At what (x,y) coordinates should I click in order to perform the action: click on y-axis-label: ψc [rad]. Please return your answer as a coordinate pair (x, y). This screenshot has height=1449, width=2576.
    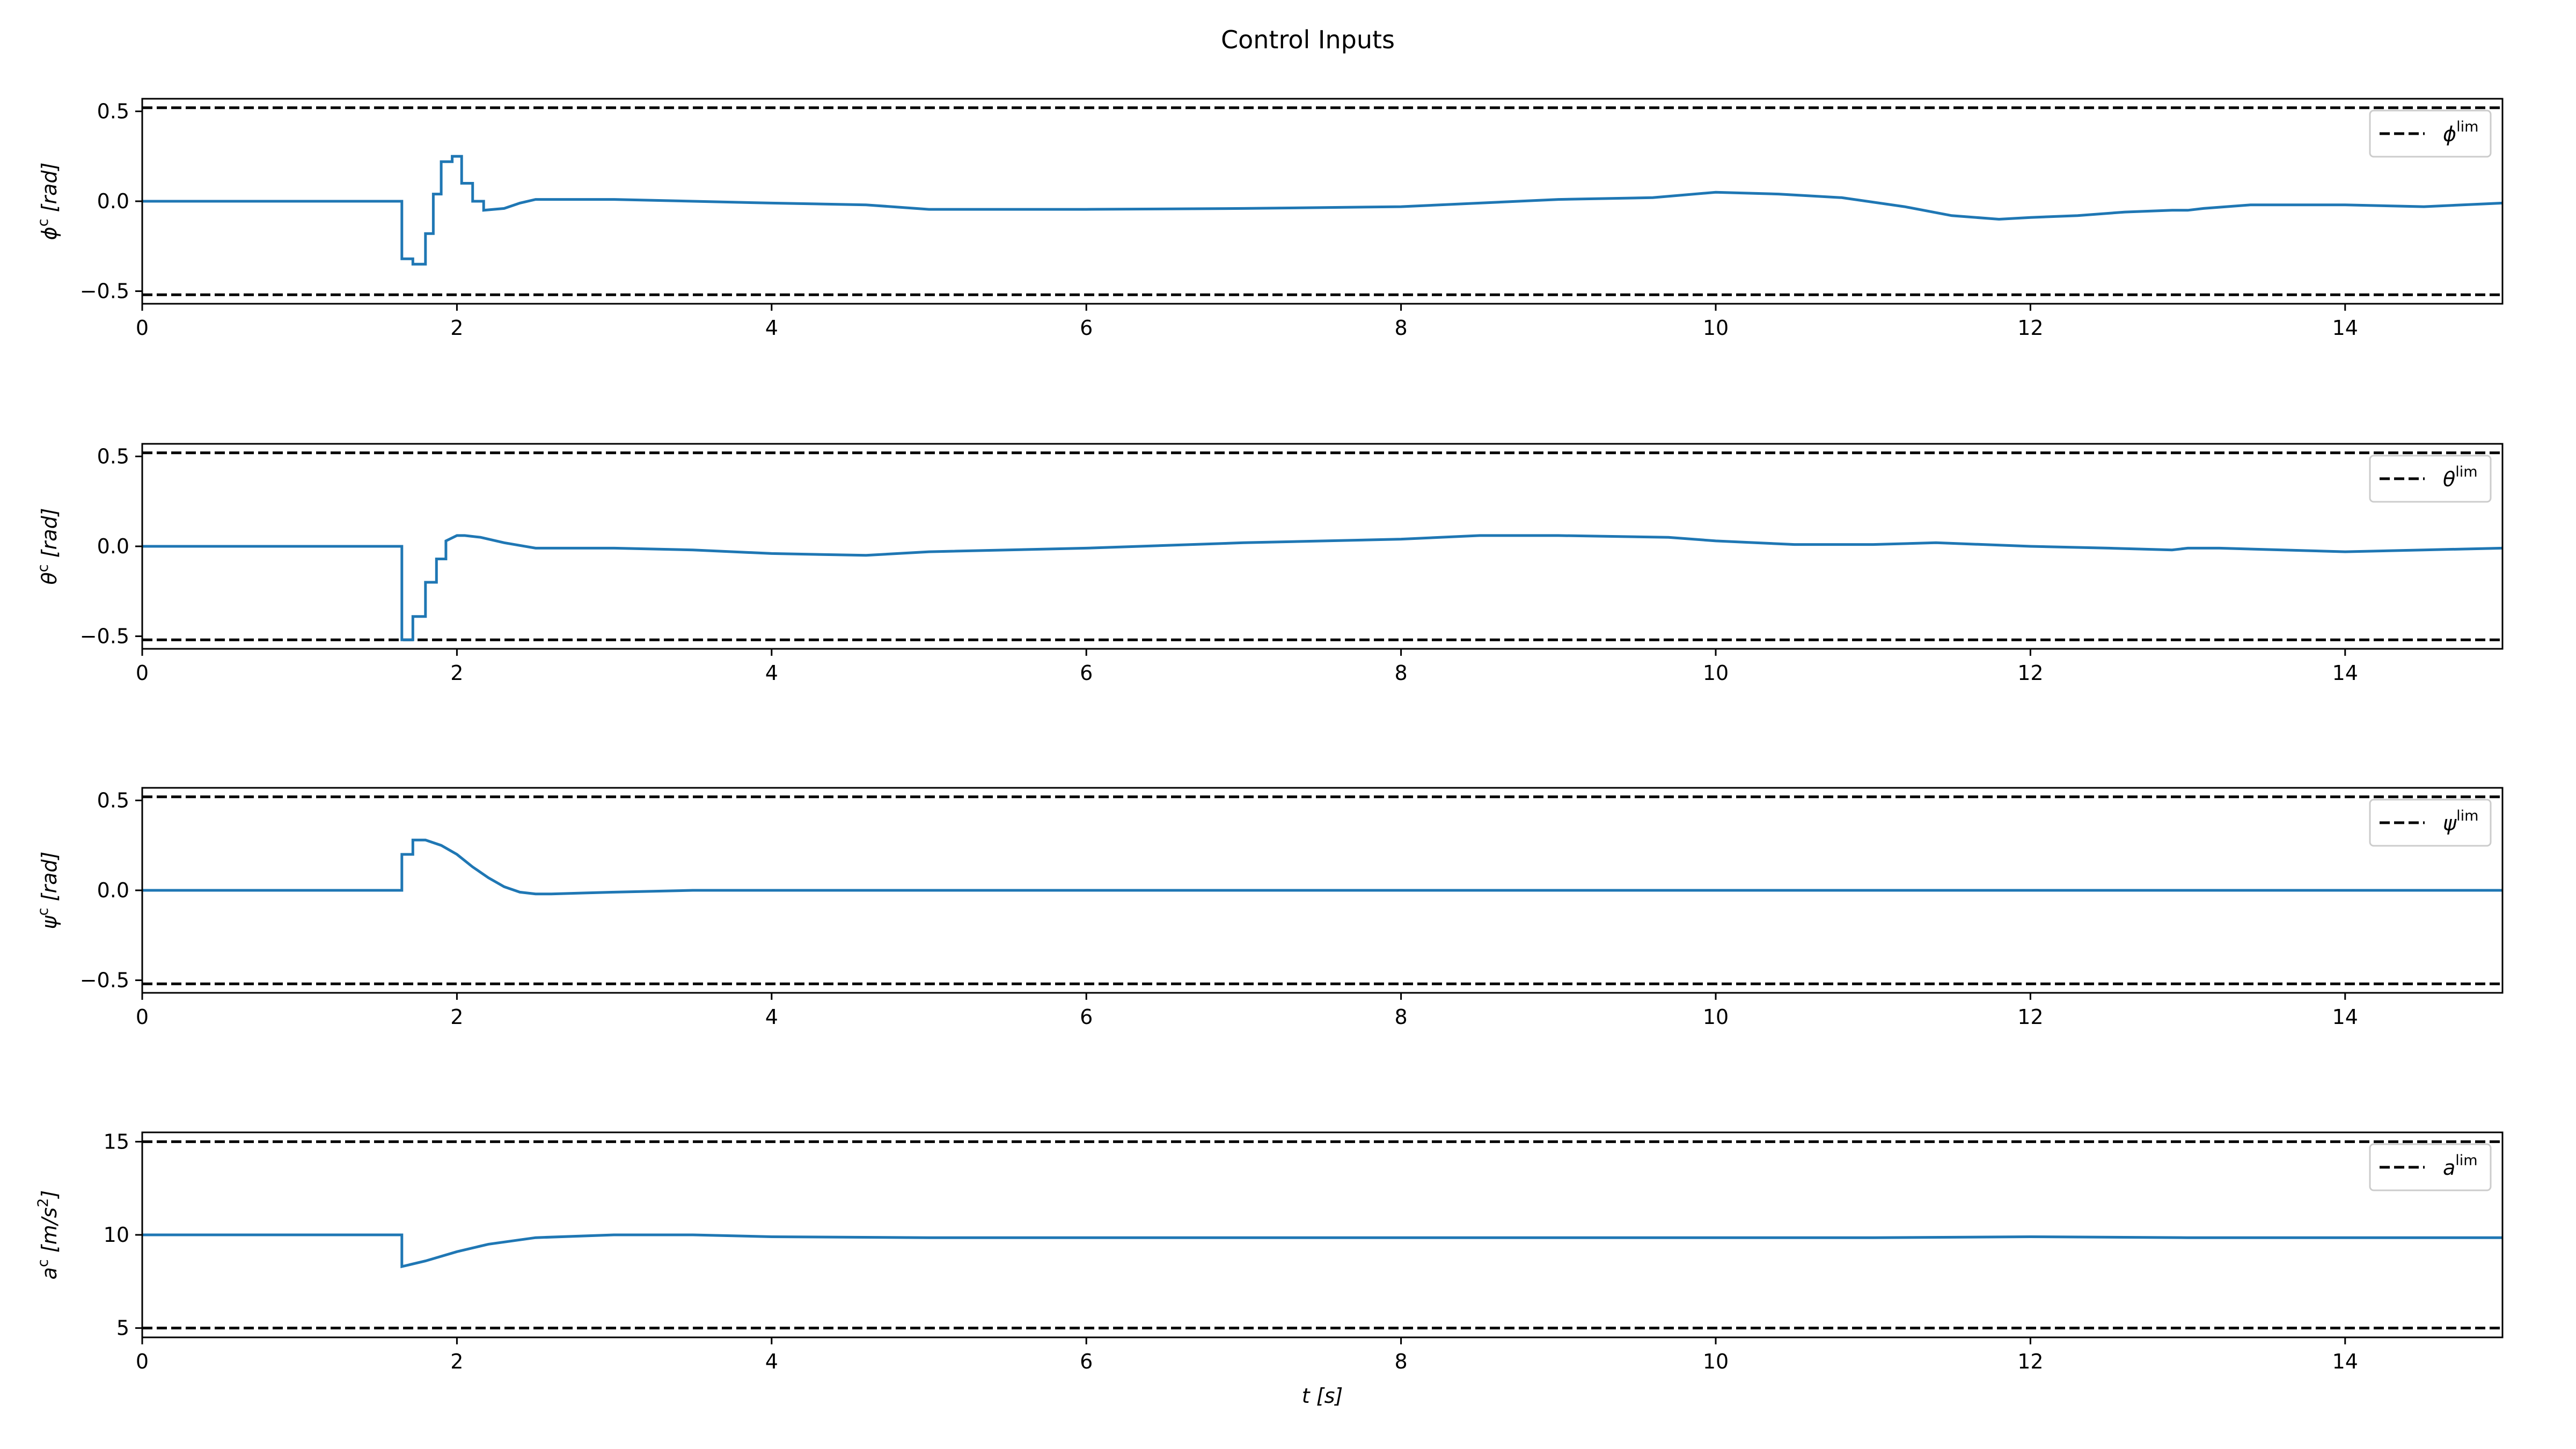
    Looking at the image, I should click on (48, 891).